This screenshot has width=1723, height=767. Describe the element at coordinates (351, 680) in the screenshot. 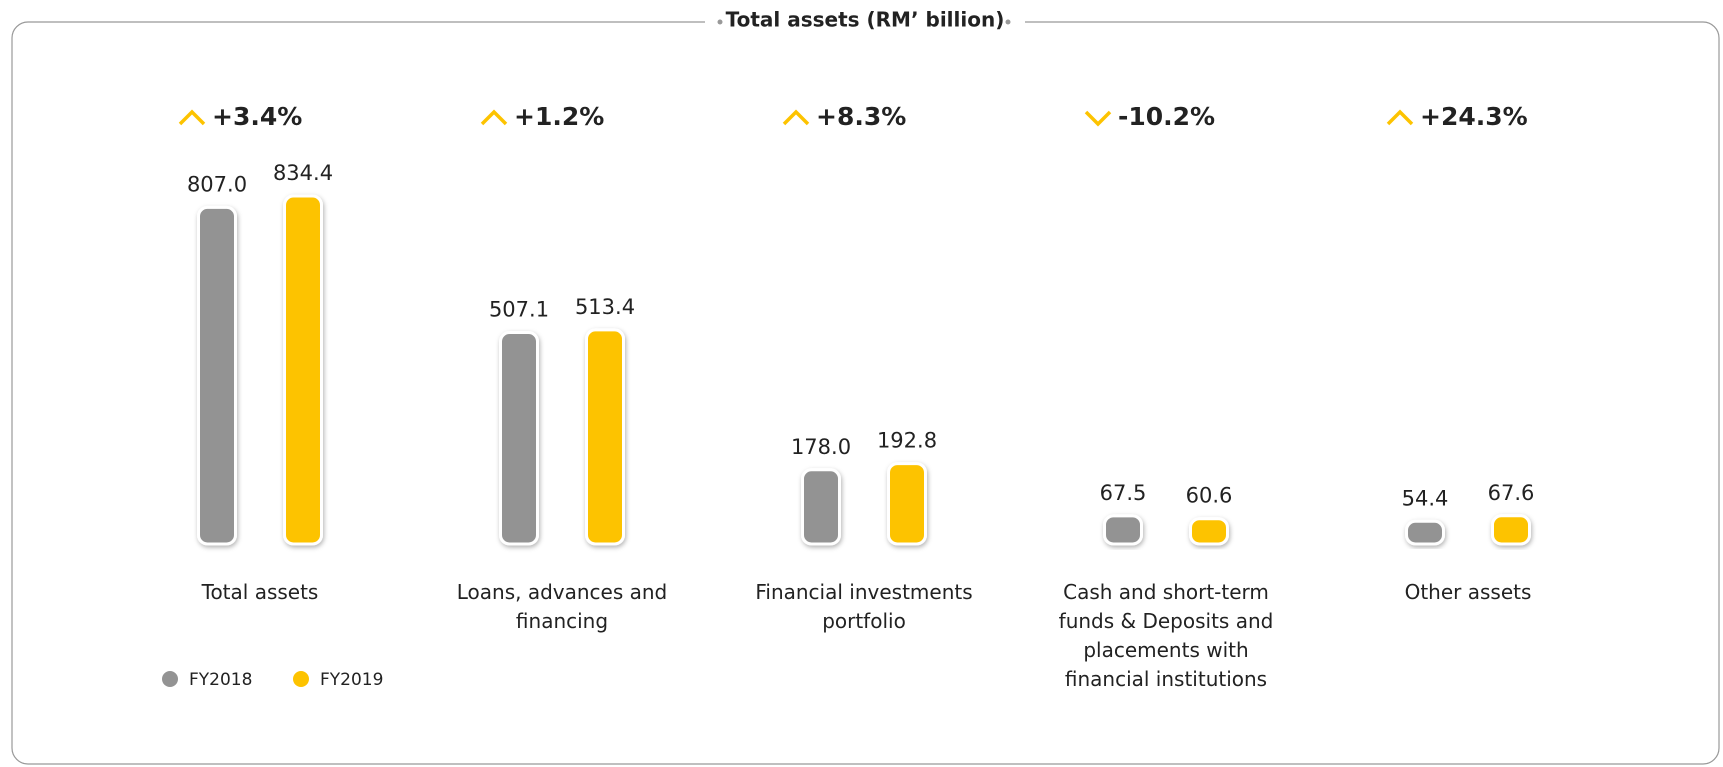

I see `legend-label: FY2019` at that location.